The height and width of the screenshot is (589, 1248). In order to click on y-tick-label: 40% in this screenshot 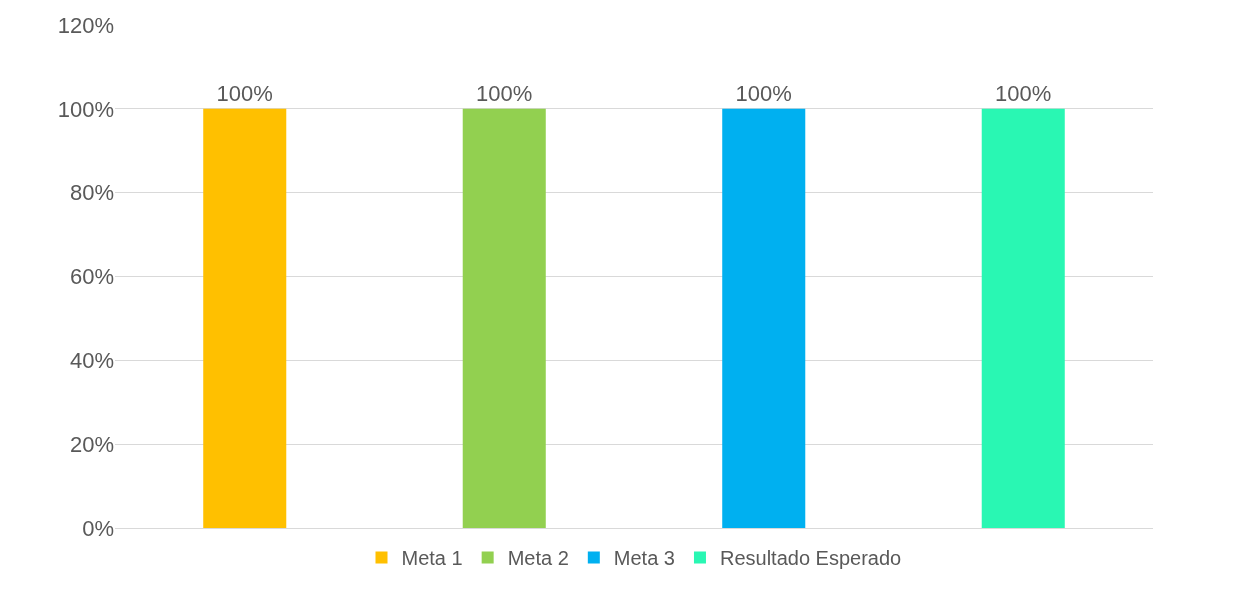, I will do `click(91, 361)`.